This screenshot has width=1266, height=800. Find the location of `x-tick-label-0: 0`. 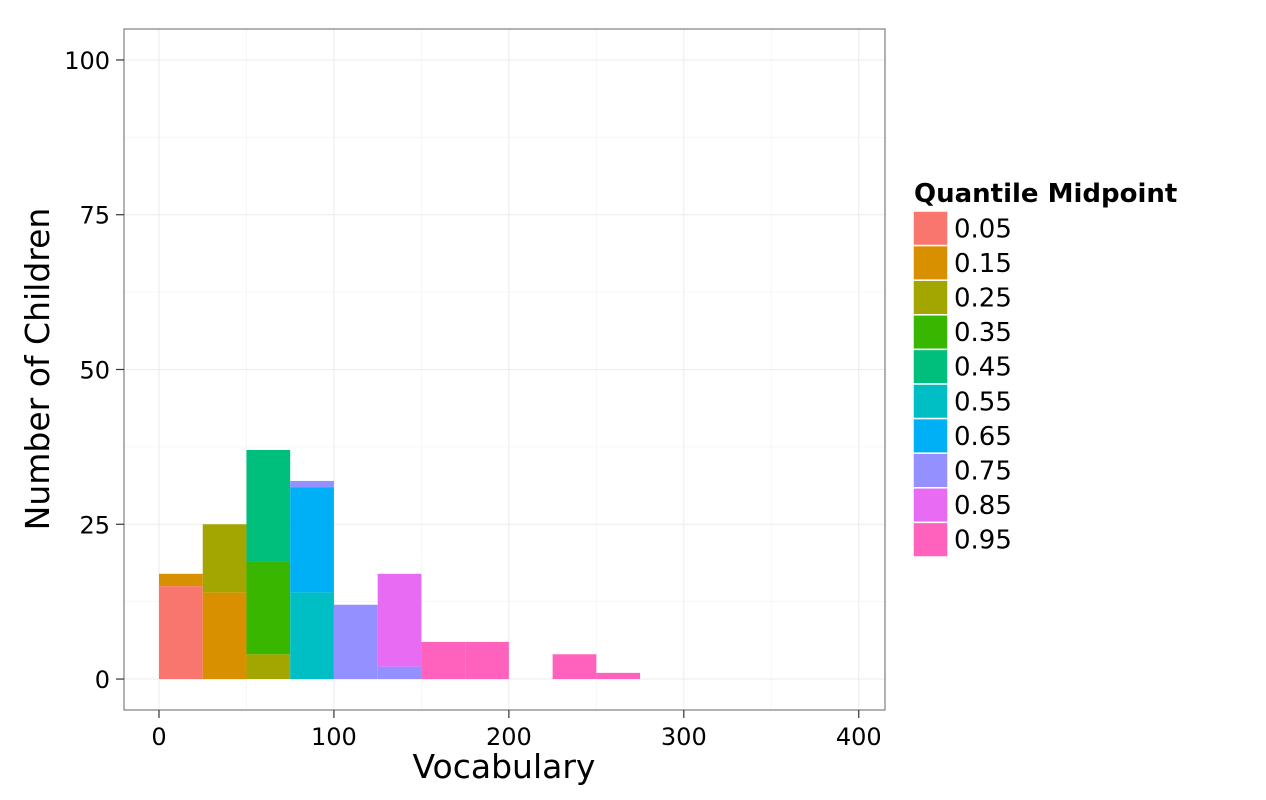

x-tick-label-0: 0 is located at coordinates (158, 737).